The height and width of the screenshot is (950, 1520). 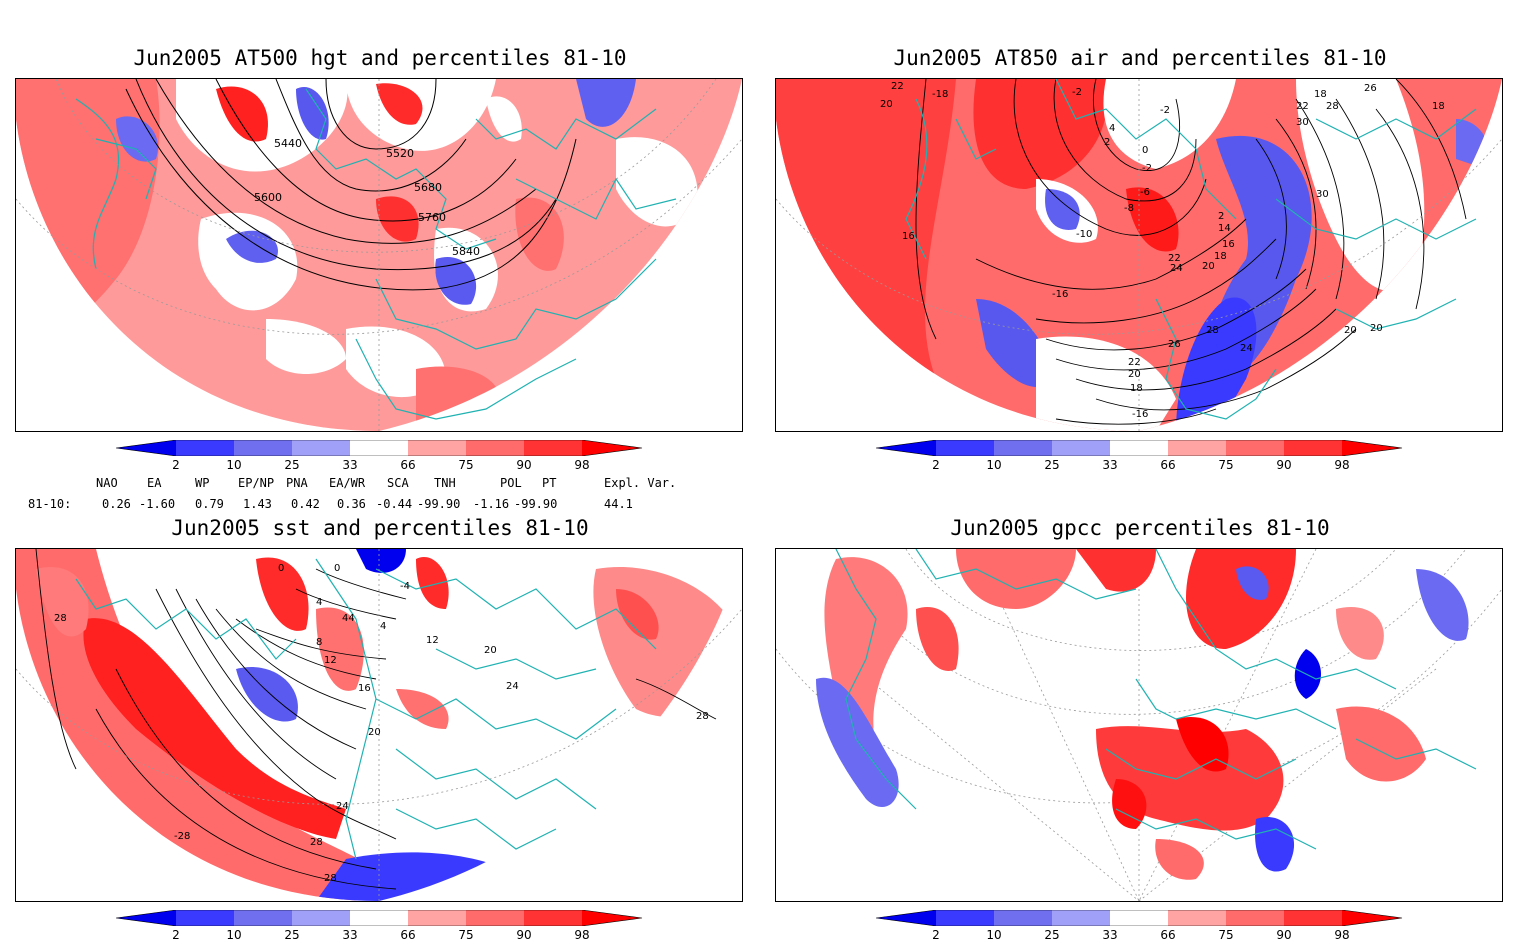 What do you see at coordinates (385, 929) in the screenshot?
I see `colorbar-3: 2 10 25 33 66 75 90 98` at bounding box center [385, 929].